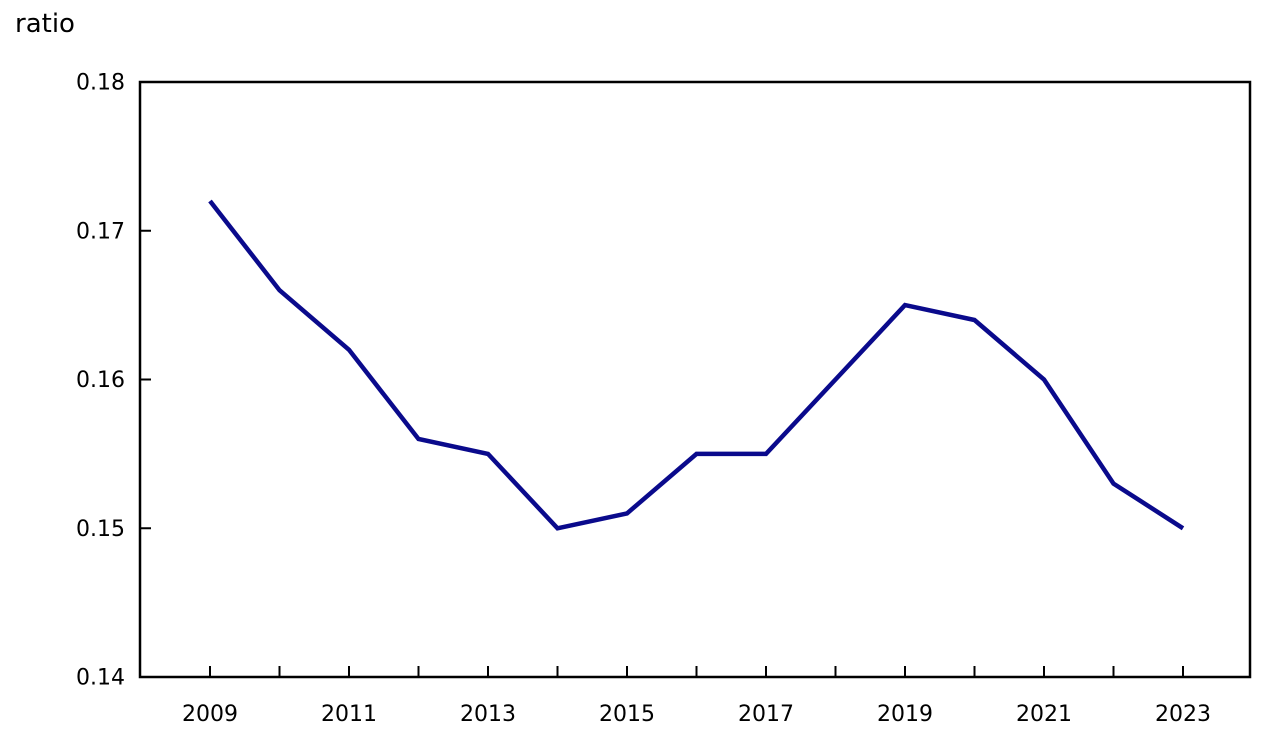 The height and width of the screenshot is (747, 1275). I want to click on y-axis-title: ratio, so click(45, 24).